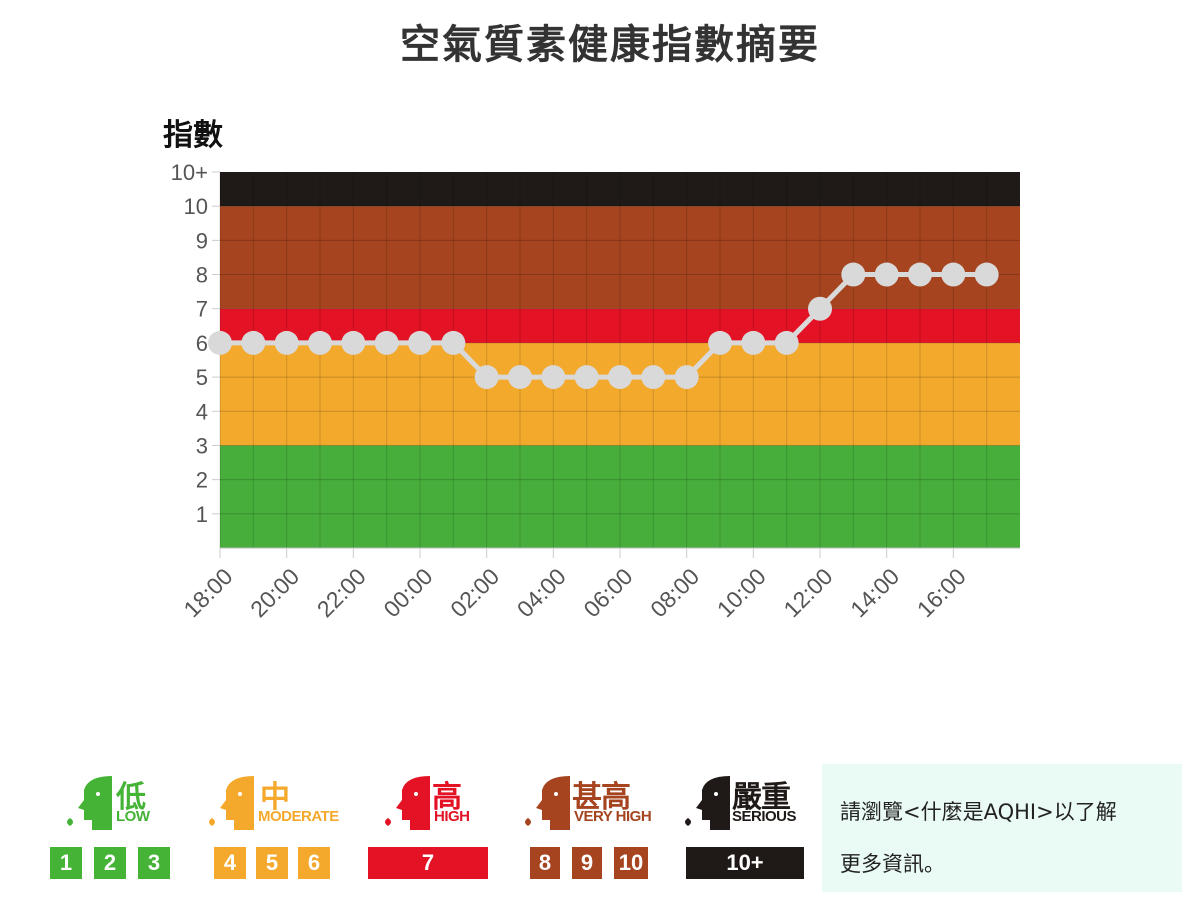 The height and width of the screenshot is (919, 1200). I want to click on legend-moderate-zh: 中, so click(275, 797).